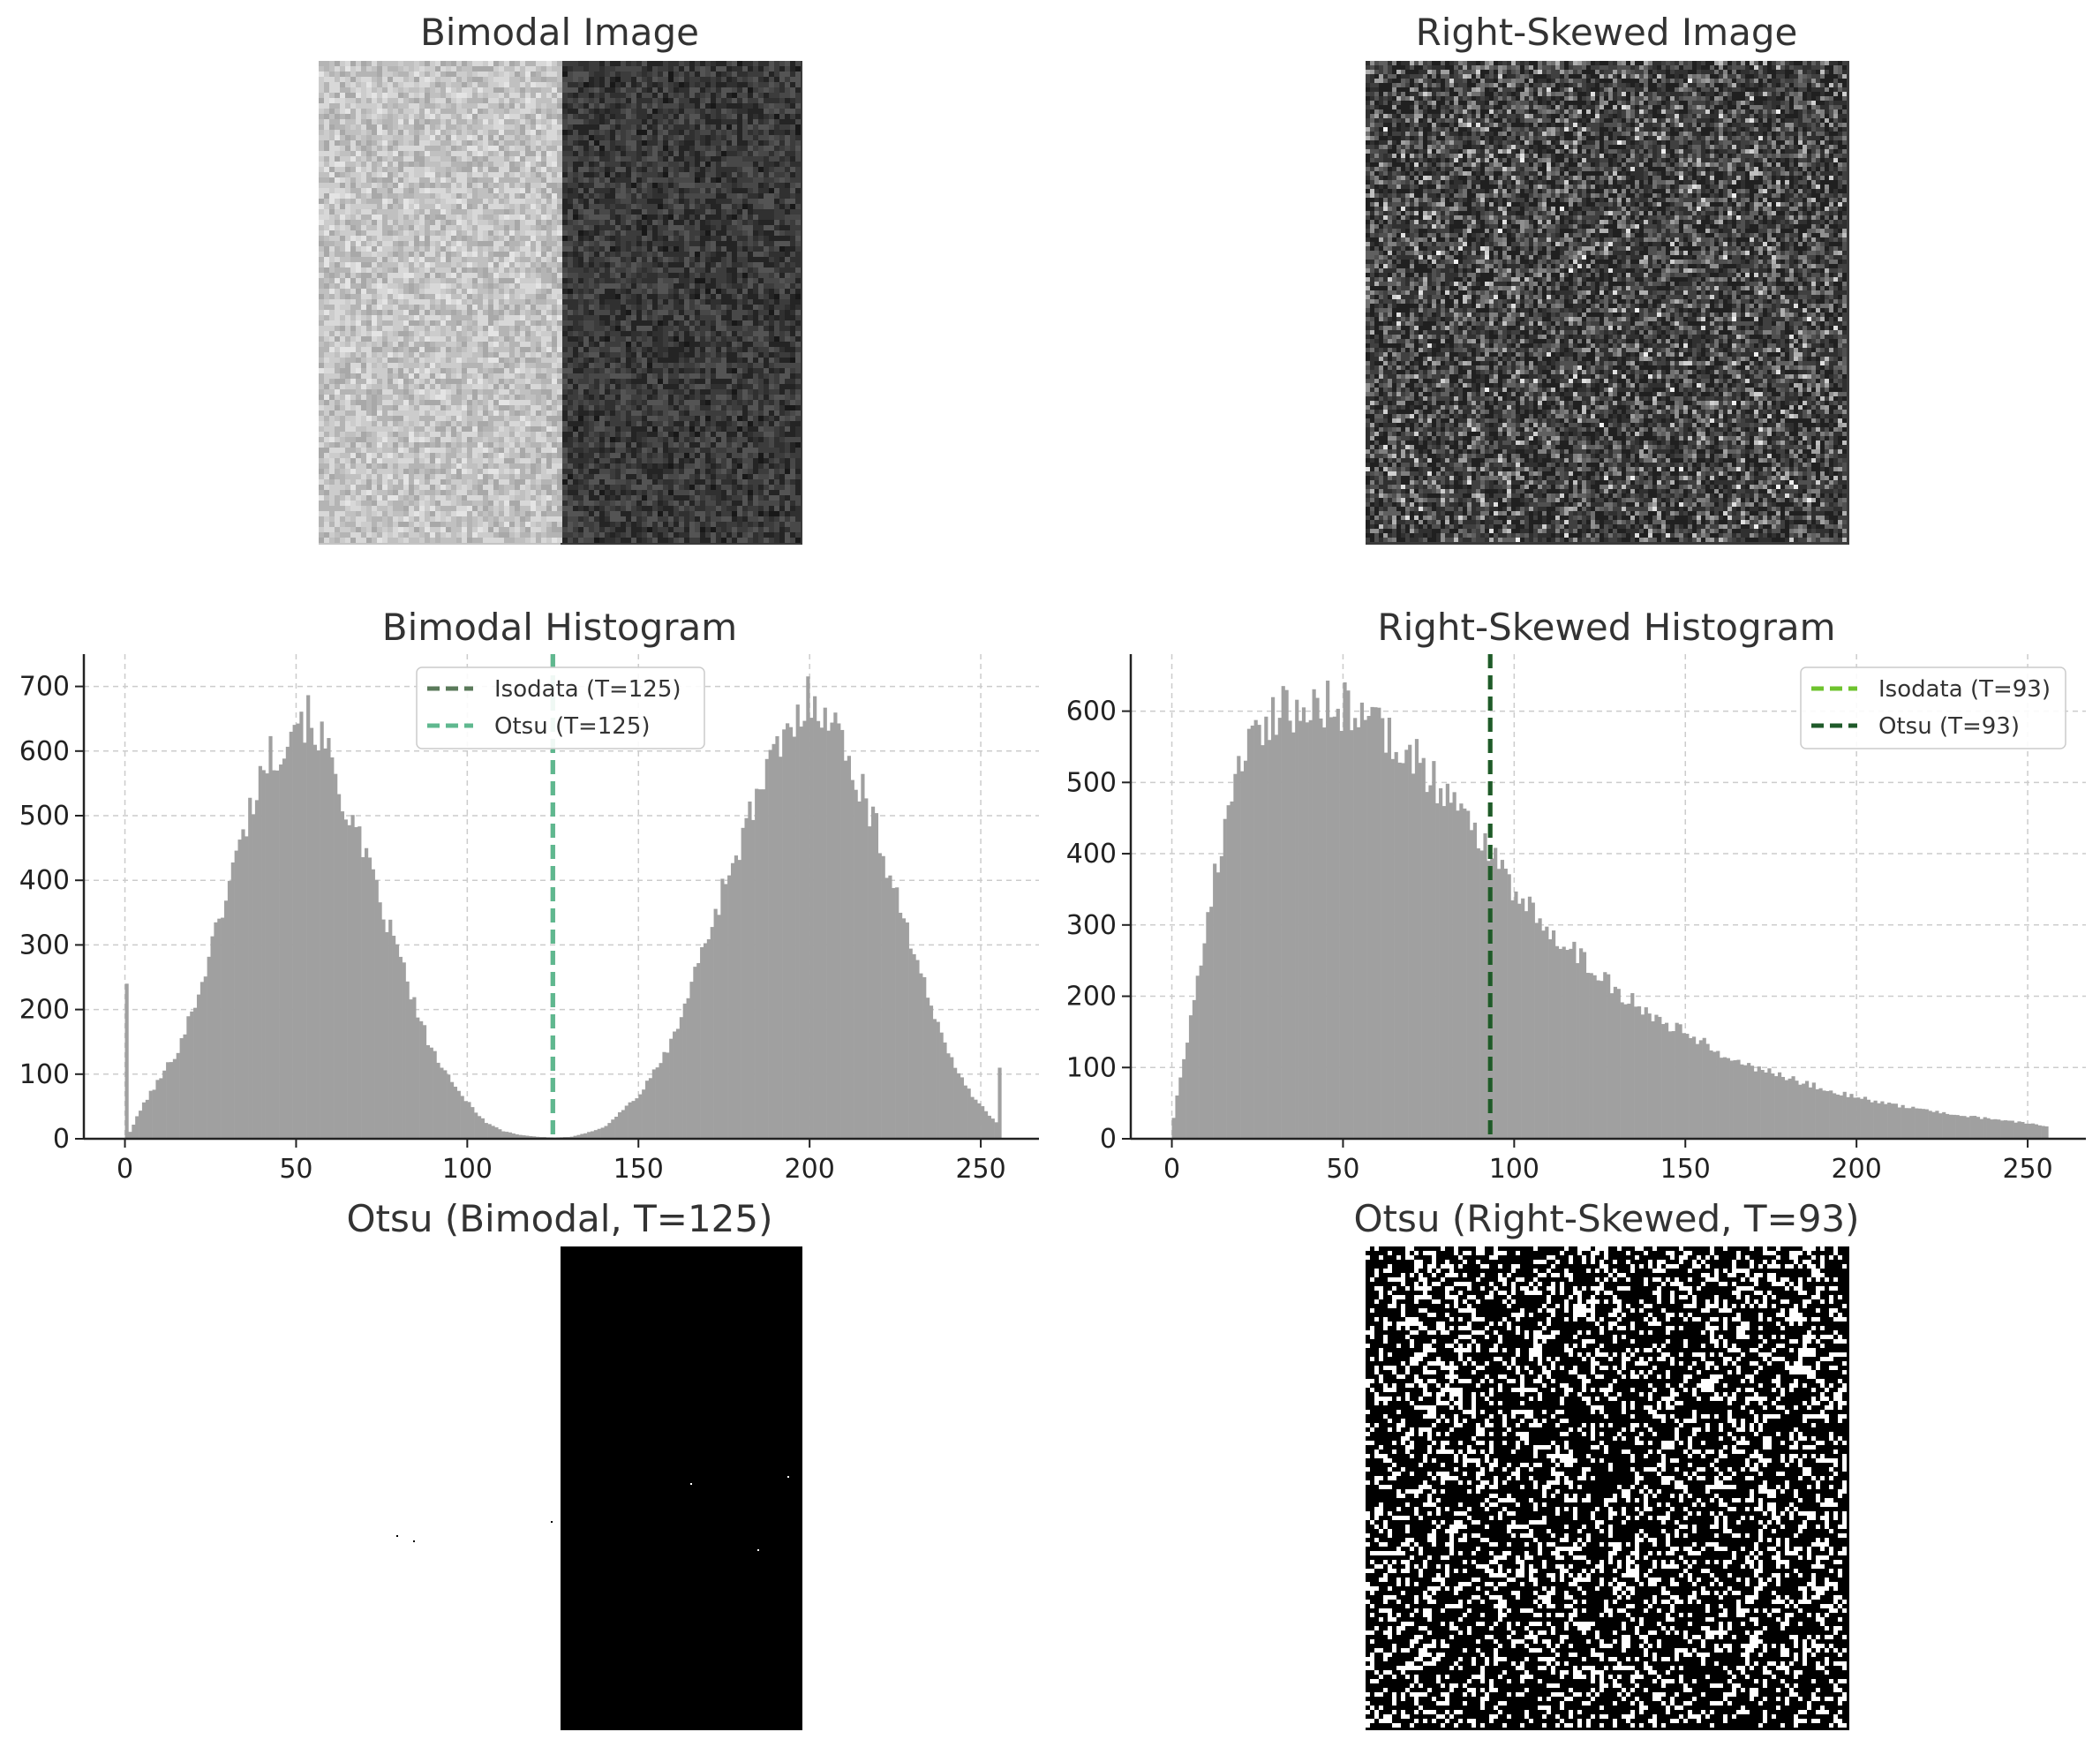  I want to click on panel-otsu-skewed: Otsu (Right-Skewed, T=93), so click(1606, 1463).